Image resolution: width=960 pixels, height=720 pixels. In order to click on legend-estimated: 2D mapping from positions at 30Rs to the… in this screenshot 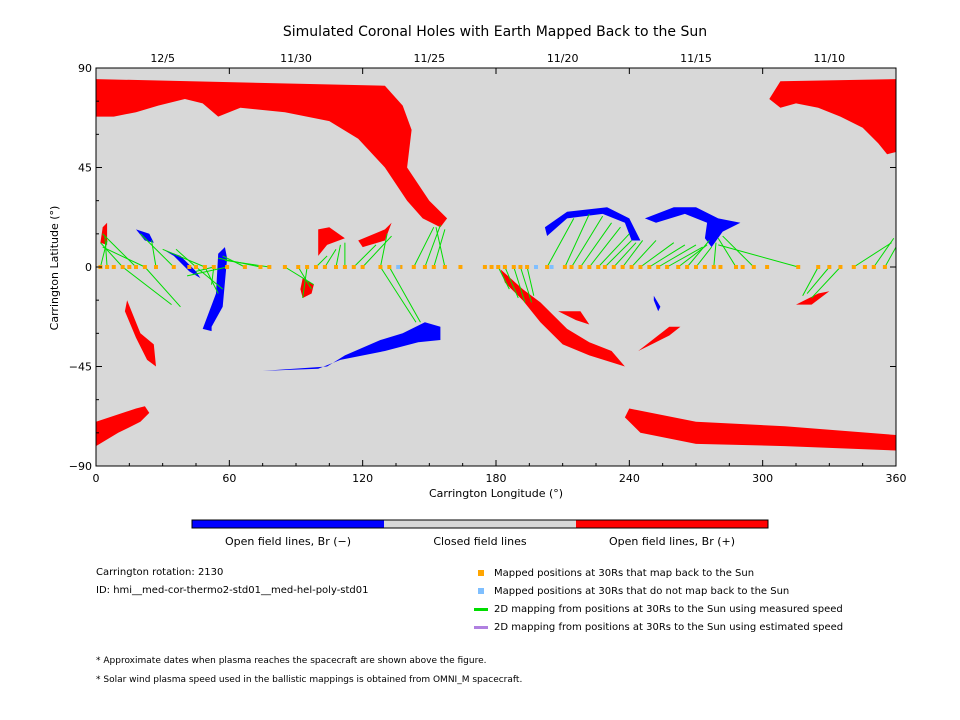, I will do `click(658, 627)`.